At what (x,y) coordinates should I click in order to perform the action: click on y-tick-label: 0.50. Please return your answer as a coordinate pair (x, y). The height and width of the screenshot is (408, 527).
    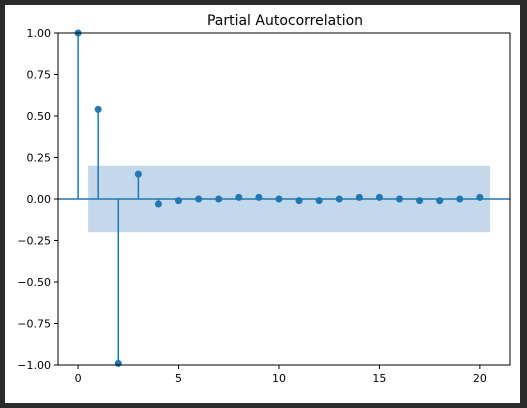
    Looking at the image, I should click on (39, 116).